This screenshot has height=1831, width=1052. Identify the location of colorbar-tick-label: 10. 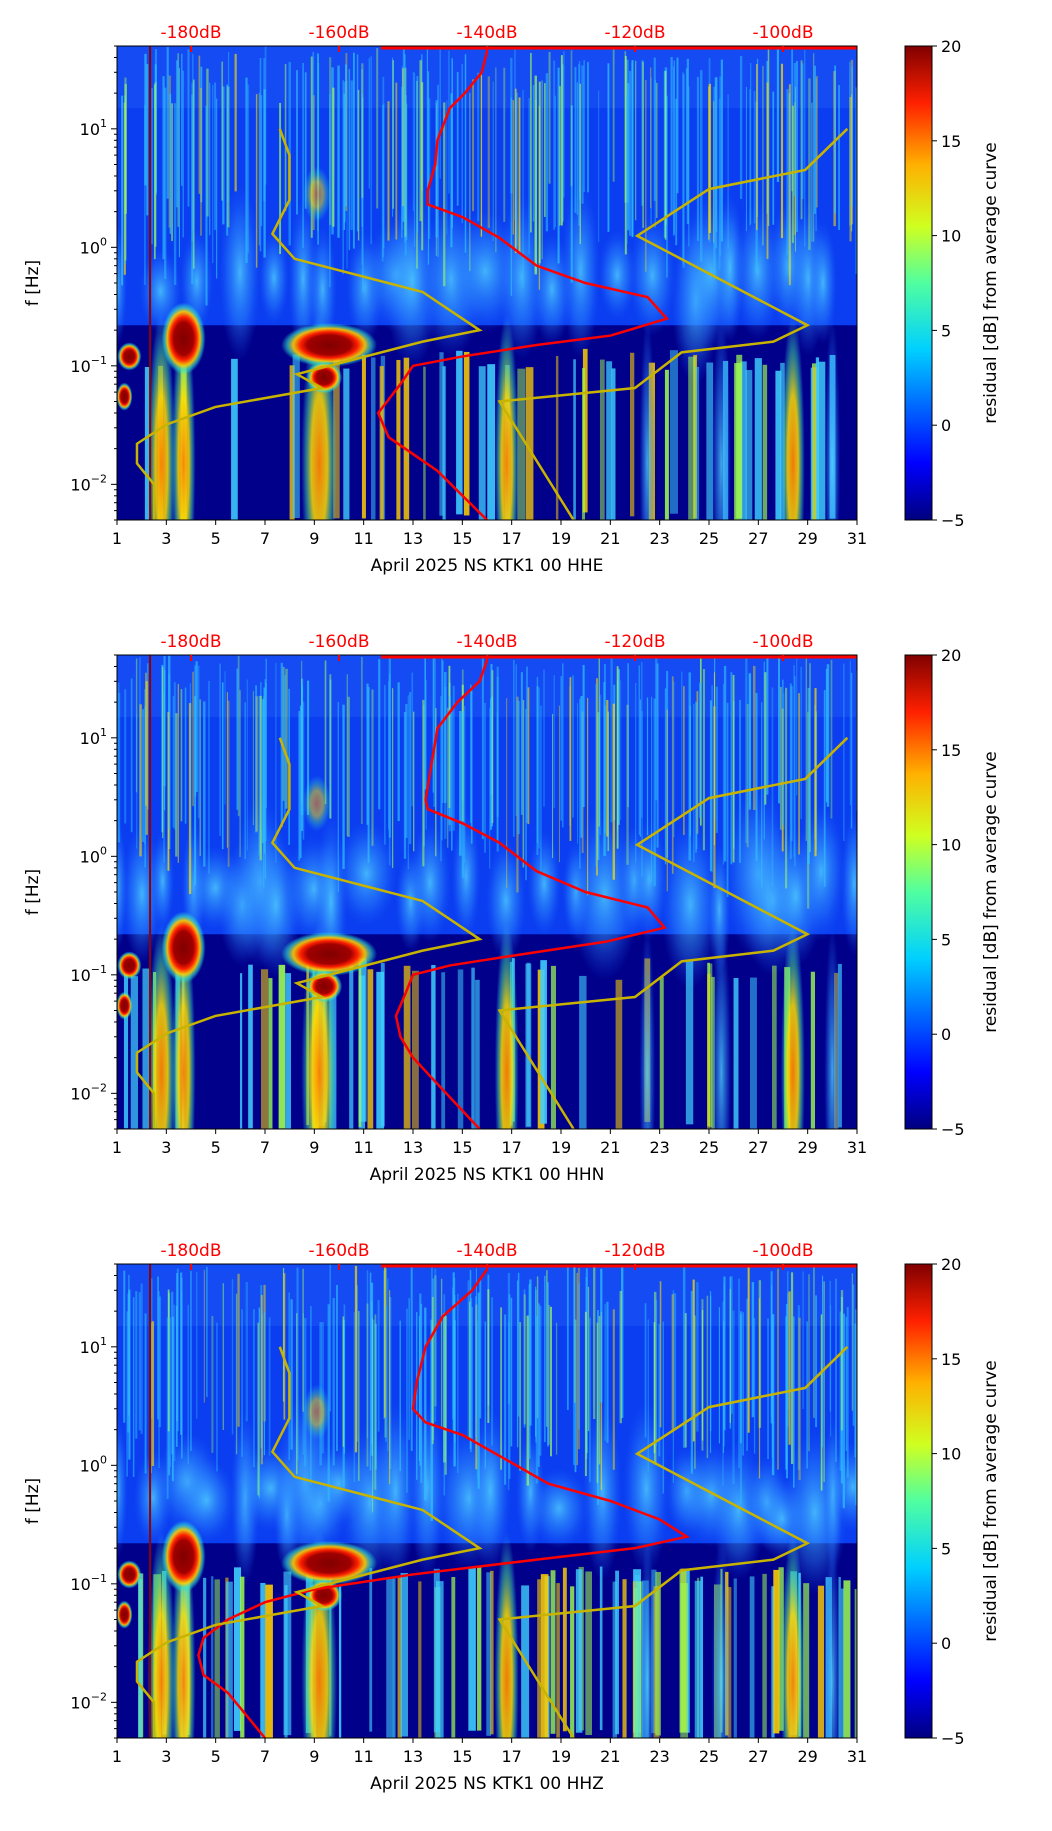
(951, 845).